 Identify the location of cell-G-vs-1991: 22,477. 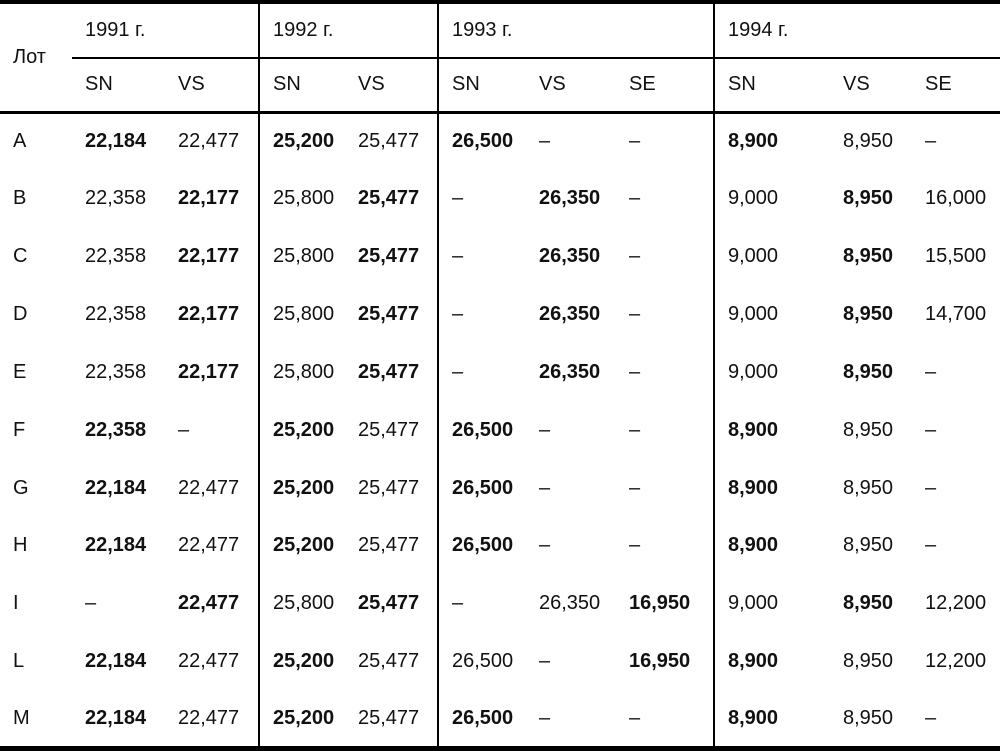
(212, 488).